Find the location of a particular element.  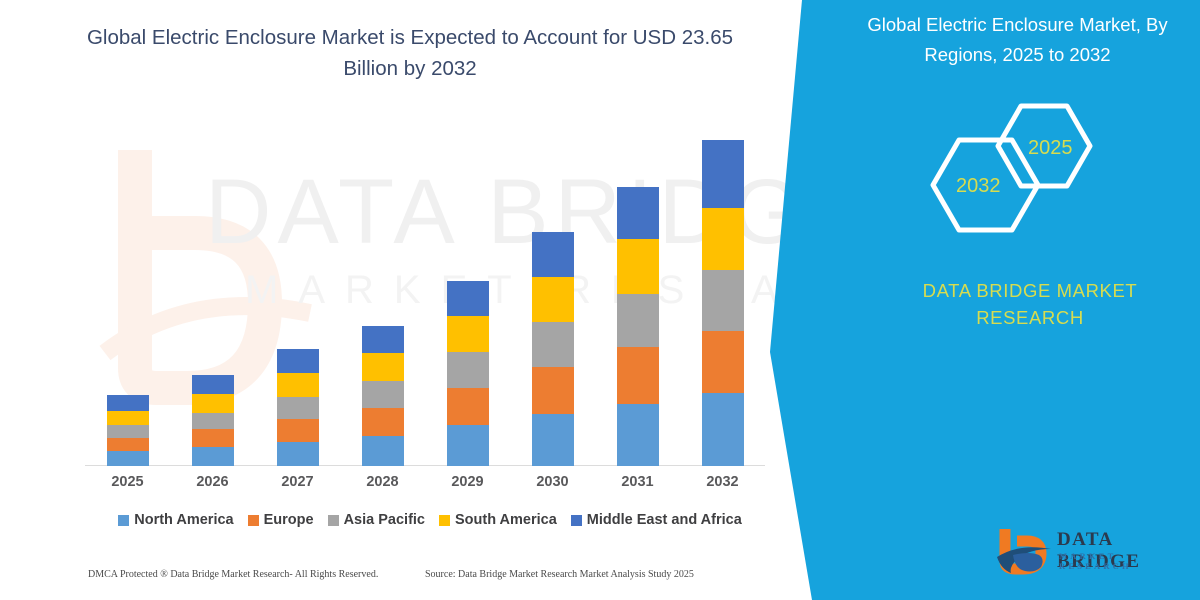

data-bridge-logo: DATA BRIDGE MARKET RESEARCH is located at coordinates (1090, 553).